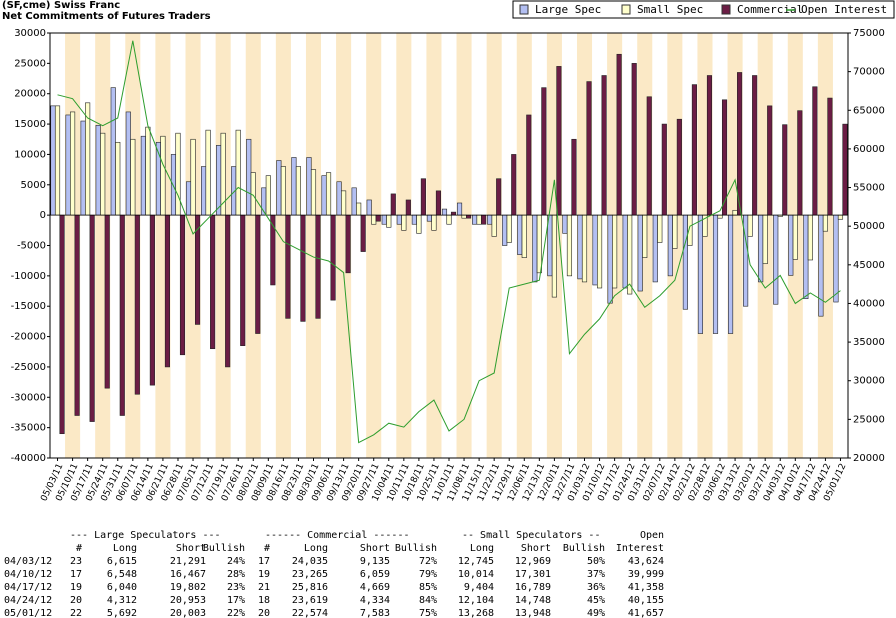 The image size is (896, 618). Describe the element at coordinates (310, 574) in the screenshot. I see `table-cell: 23,265` at that location.